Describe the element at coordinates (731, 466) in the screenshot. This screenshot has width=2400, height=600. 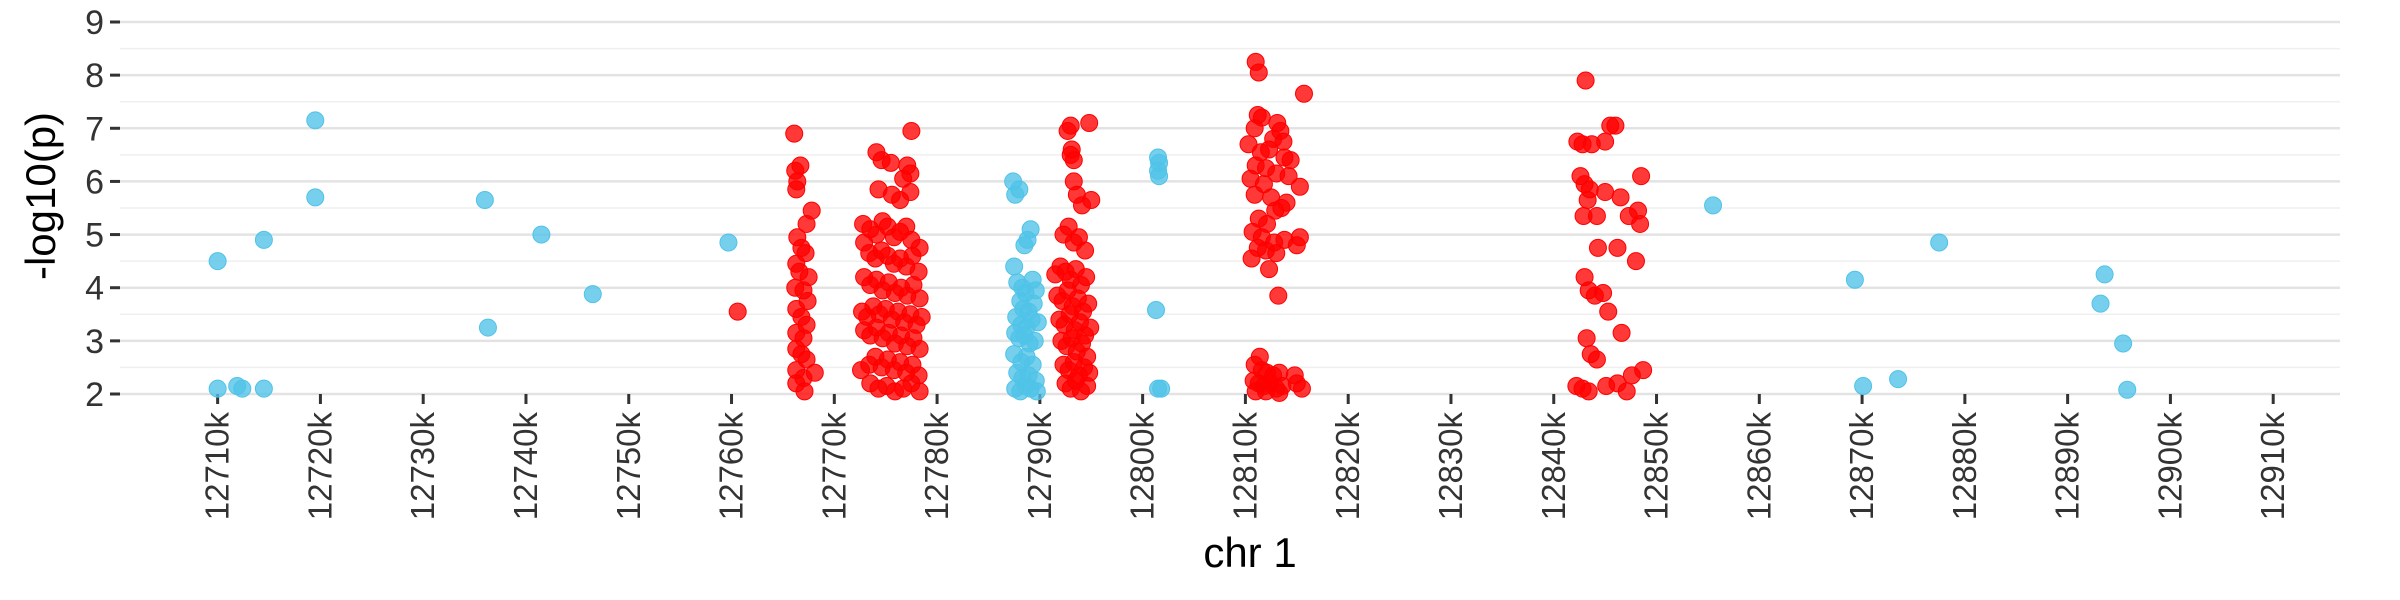
I see `x-tick-label: 12760k` at that location.